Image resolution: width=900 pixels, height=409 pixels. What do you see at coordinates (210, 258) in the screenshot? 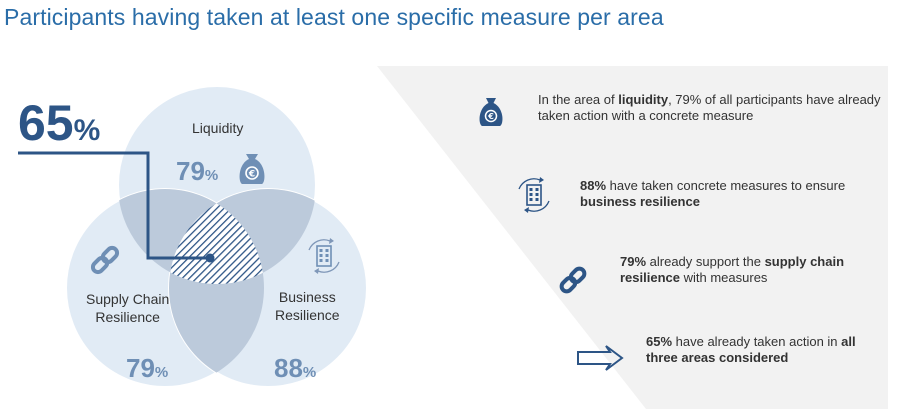
I see `center-connector-dot` at bounding box center [210, 258].